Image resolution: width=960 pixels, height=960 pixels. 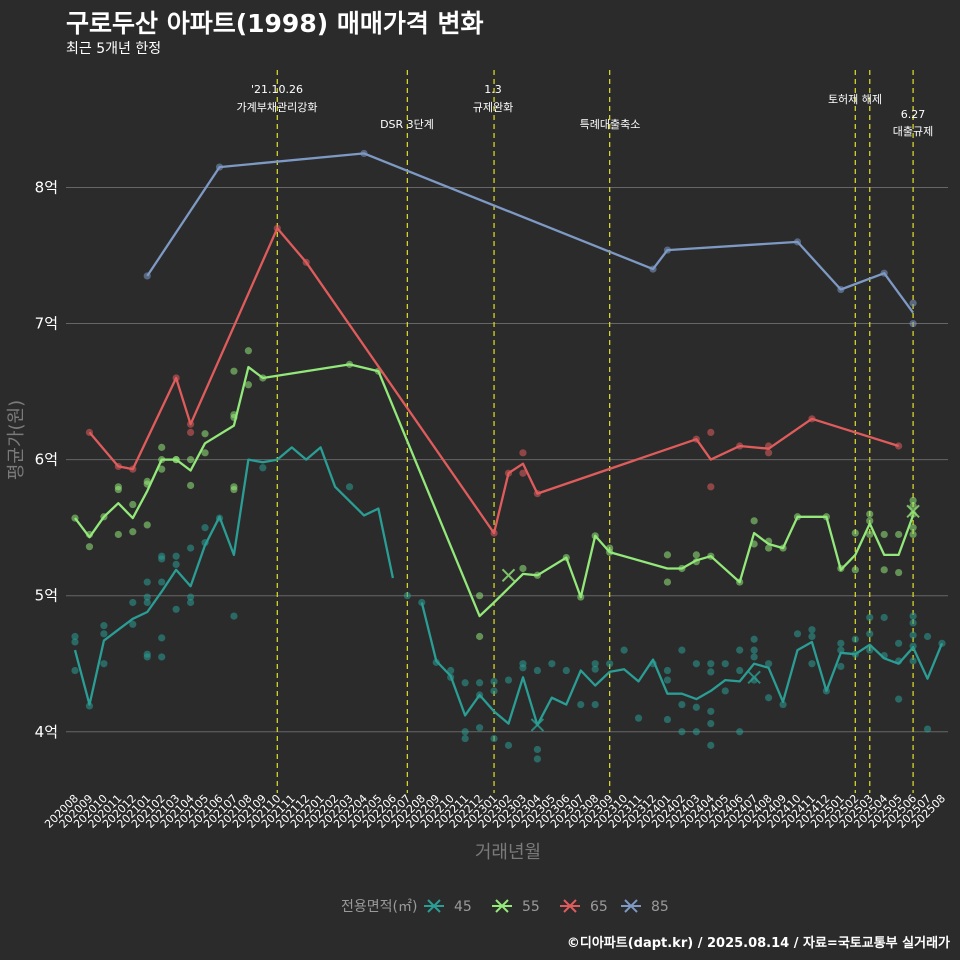 I want to click on legend-label-55: 55, so click(x=531, y=907).